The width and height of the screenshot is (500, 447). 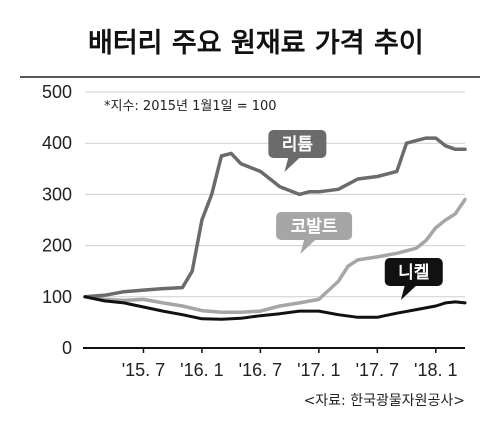 What do you see at coordinates (201, 370) in the screenshot?
I see `x-tick-label: '16. 1` at bounding box center [201, 370].